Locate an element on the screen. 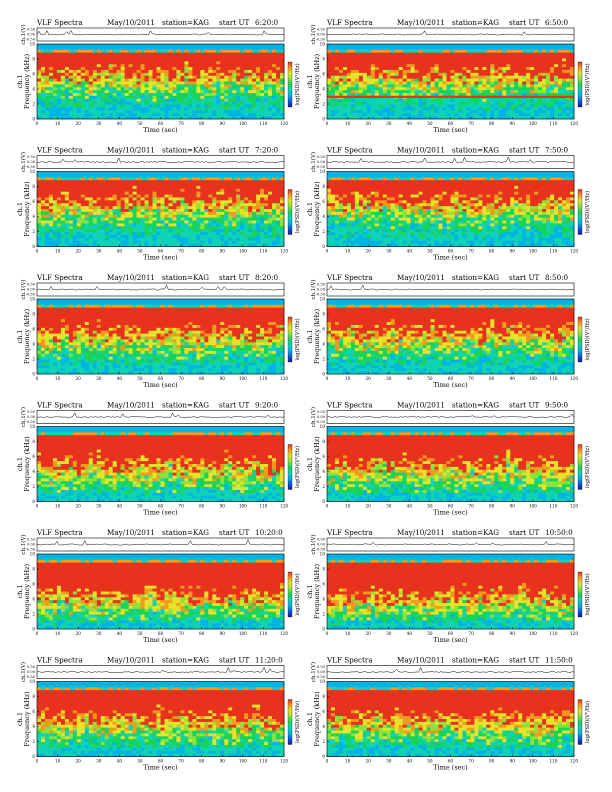 Image resolution: width=612 pixels, height=792 pixels. panel-start-time: 6:50:0 is located at coordinates (557, 22).